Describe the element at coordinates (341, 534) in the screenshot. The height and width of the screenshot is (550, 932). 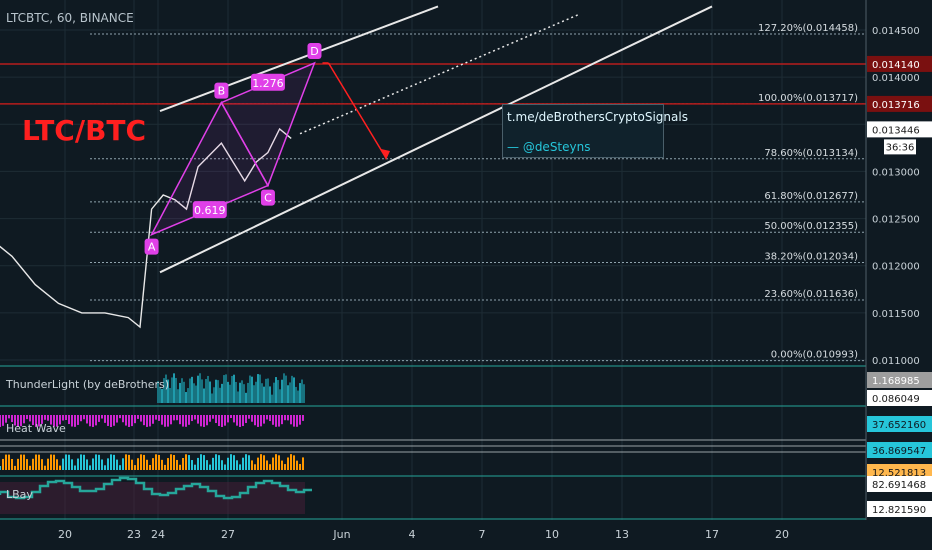
I see `x-tick-label: Jun` at that location.